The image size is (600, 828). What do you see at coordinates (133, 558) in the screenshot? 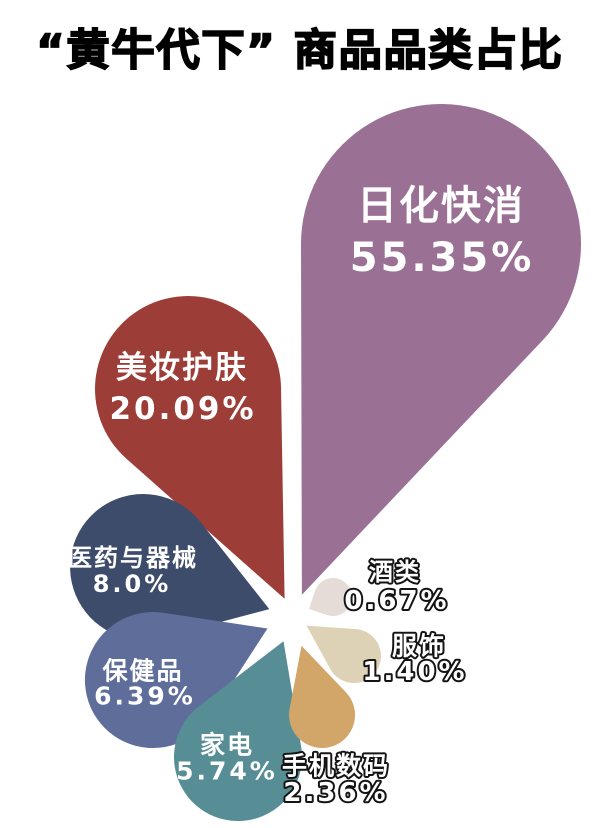
I see `petal-label-medicine-devices: 医药与器械` at bounding box center [133, 558].